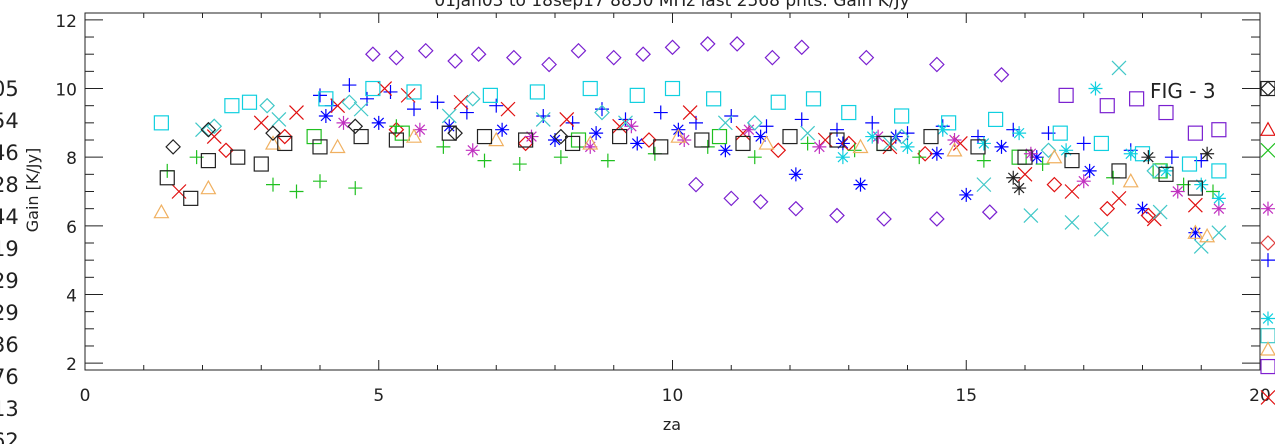 This screenshot has width=1275, height=444. What do you see at coordinates (9, 409) in the screenshot?
I see `left-margin-label: 13` at bounding box center [9, 409].